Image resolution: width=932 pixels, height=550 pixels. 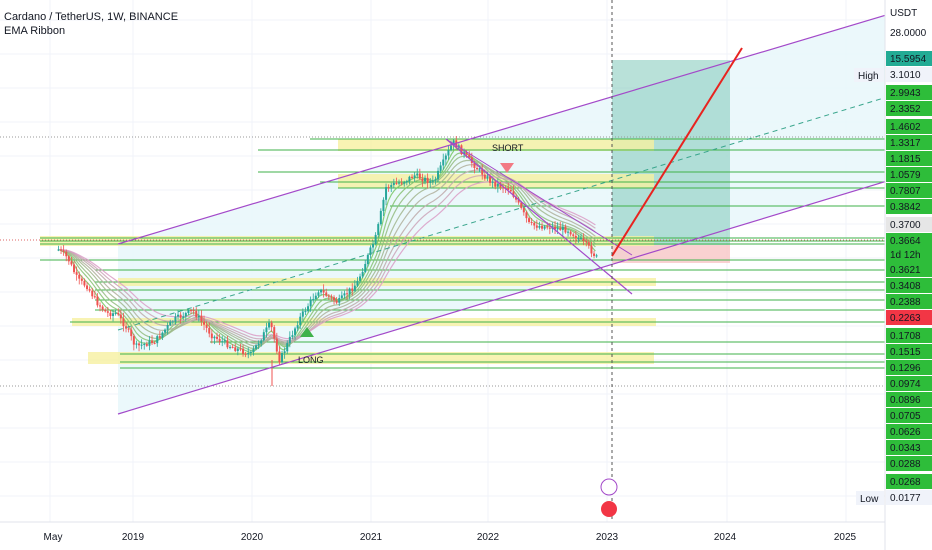 What do you see at coordinates (91, 17) in the screenshot?
I see `symbol-title: Cardano / TetherUS, 1W, BINANCE` at bounding box center [91, 17].